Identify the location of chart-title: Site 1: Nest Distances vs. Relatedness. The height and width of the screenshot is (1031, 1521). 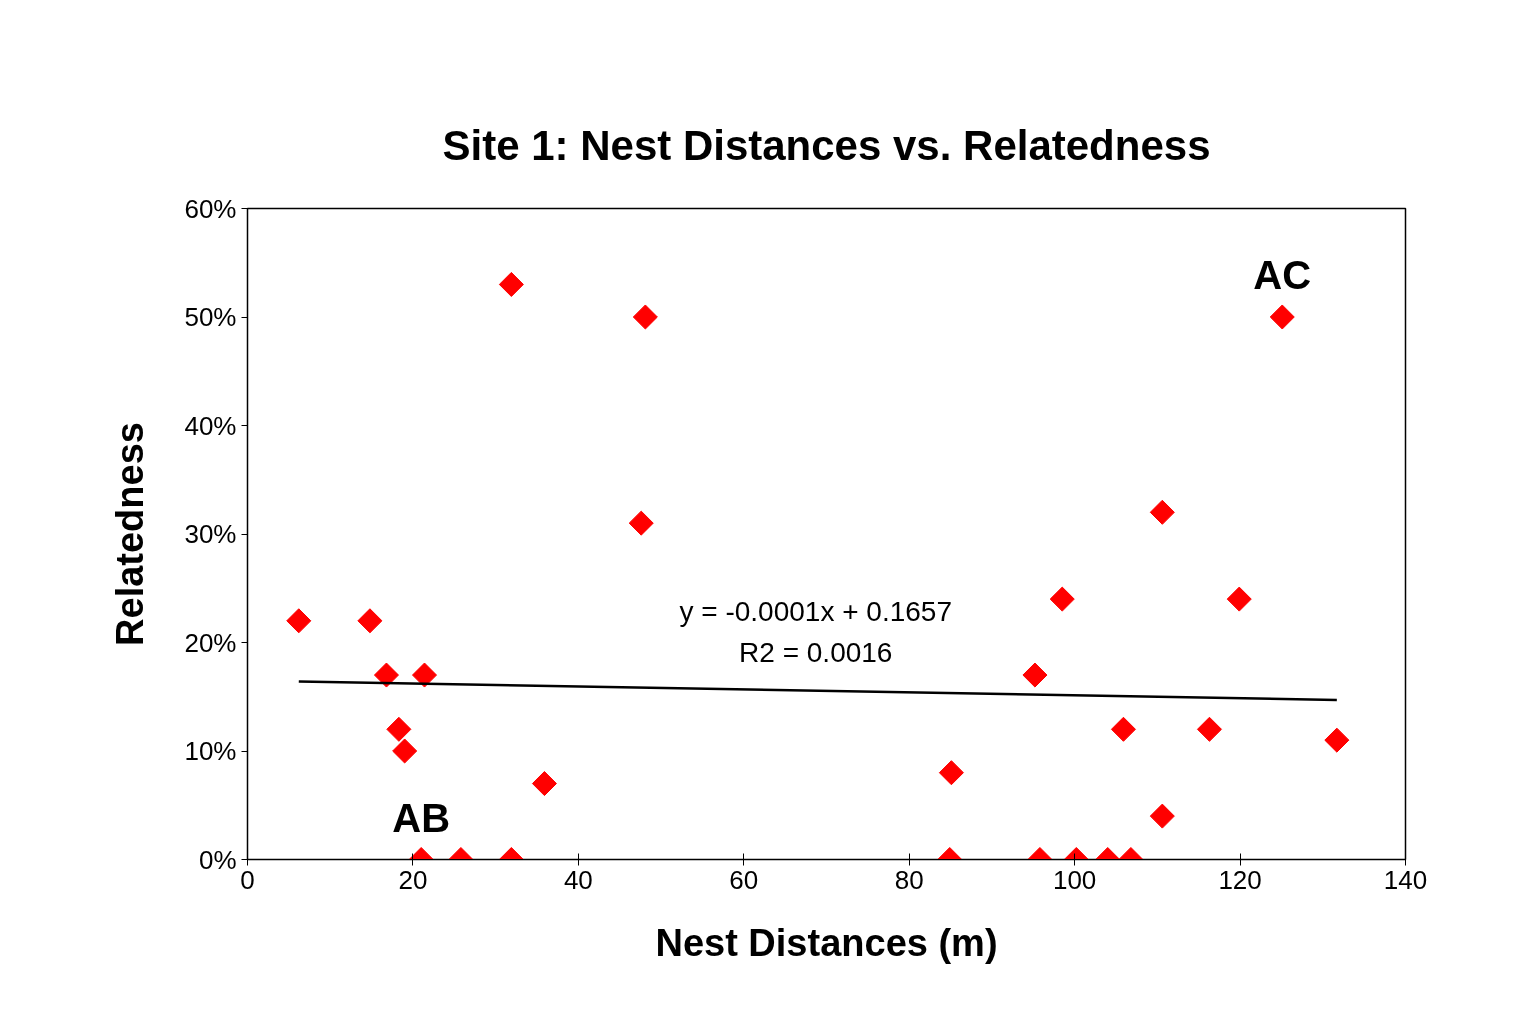
(826, 145).